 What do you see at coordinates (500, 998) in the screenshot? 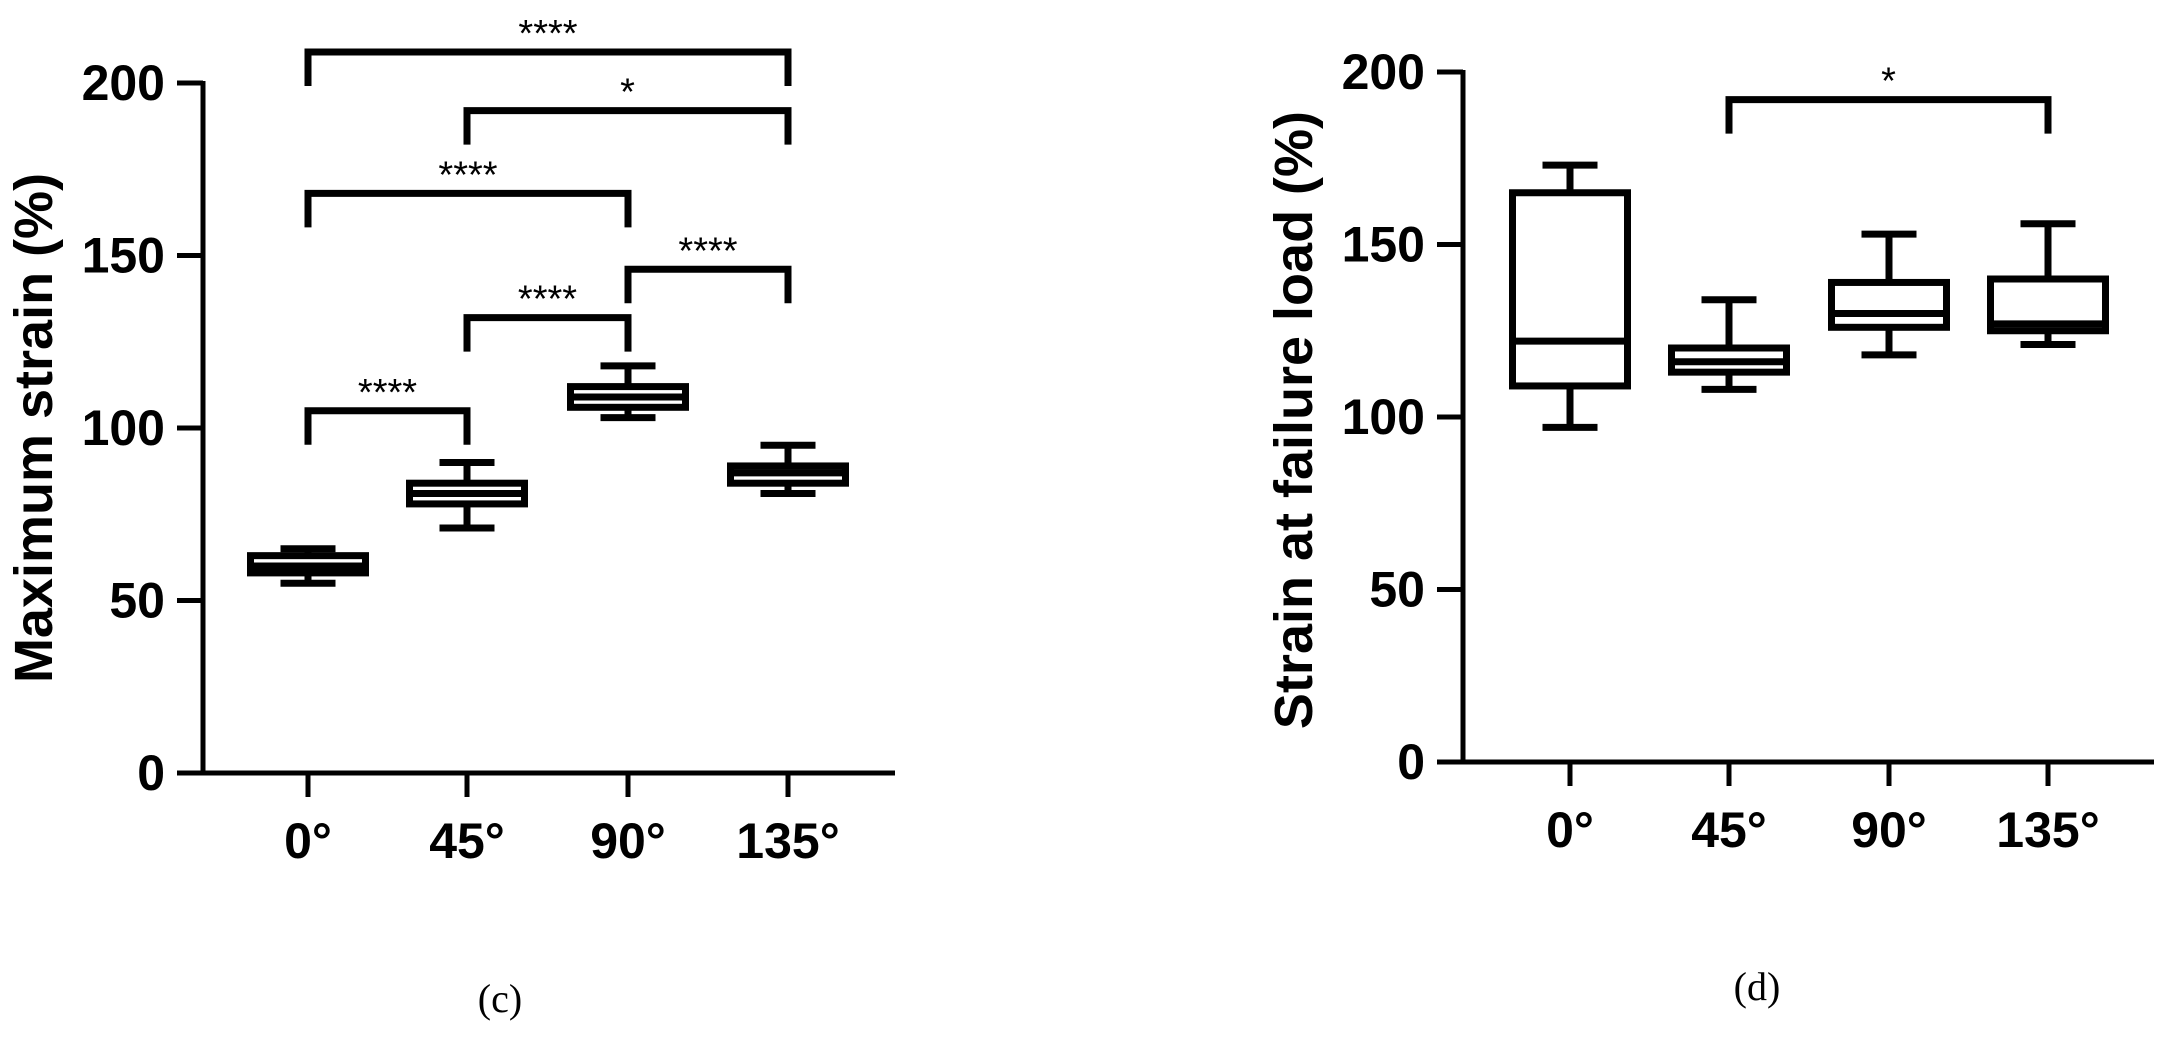
I see `panel-label: (c)` at bounding box center [500, 998].